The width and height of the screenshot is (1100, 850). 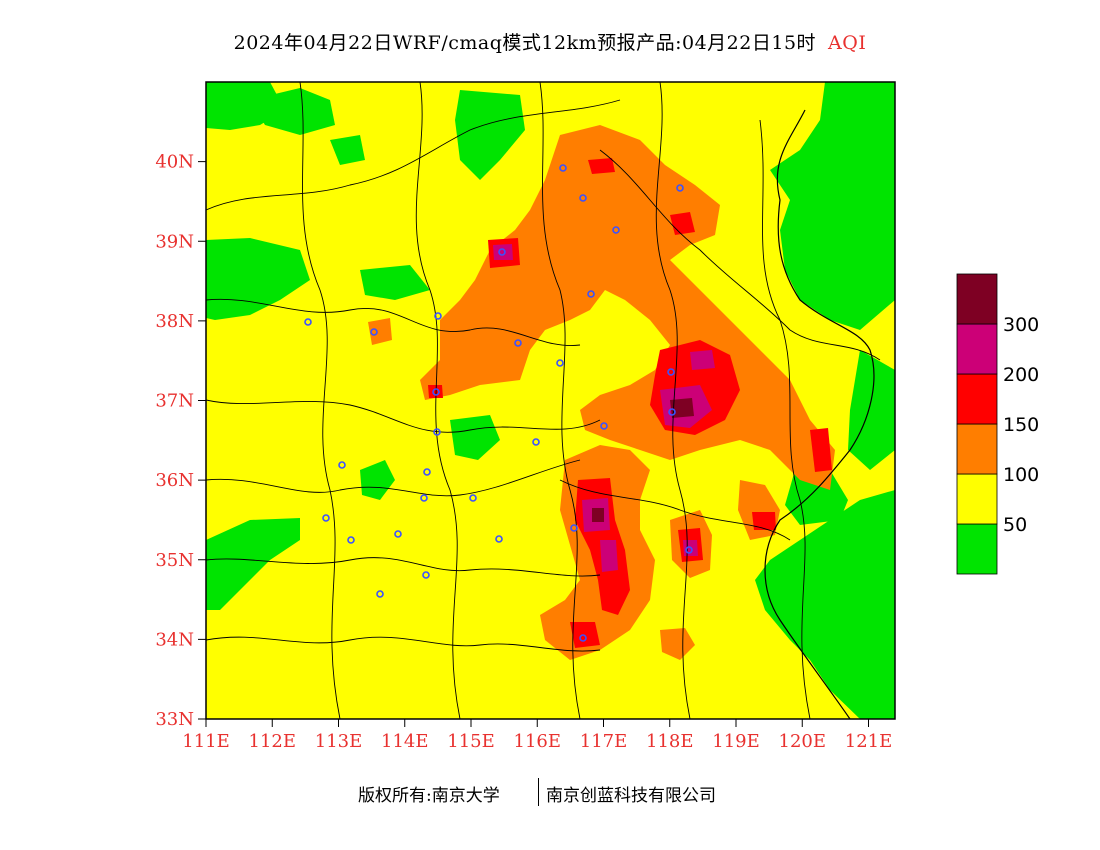 I want to click on lon-label: 121E, so click(x=869, y=741).